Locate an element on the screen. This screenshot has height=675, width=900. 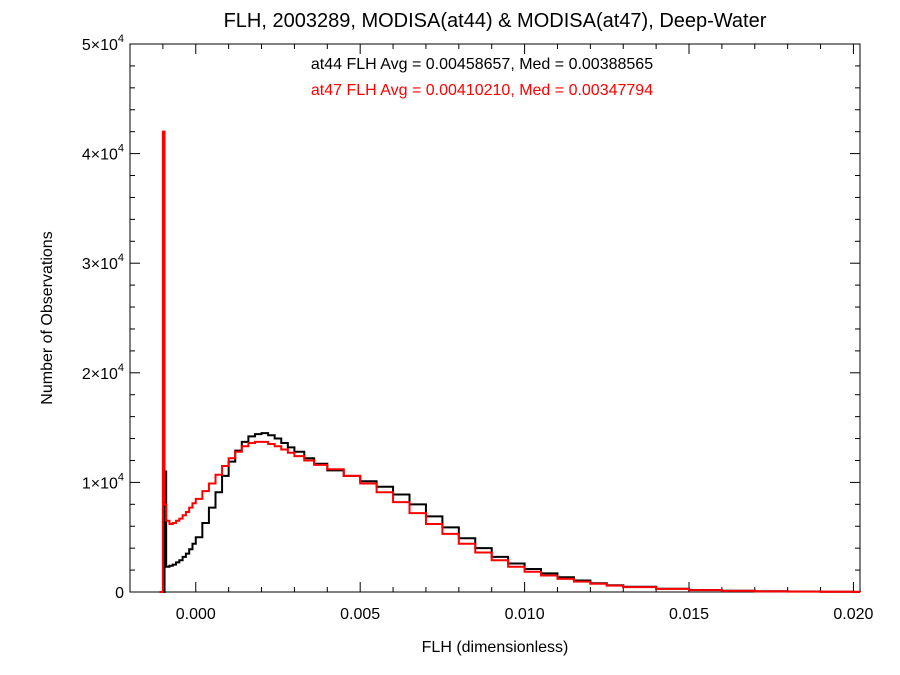
x-tick-label: 0.005 is located at coordinates (360, 614).